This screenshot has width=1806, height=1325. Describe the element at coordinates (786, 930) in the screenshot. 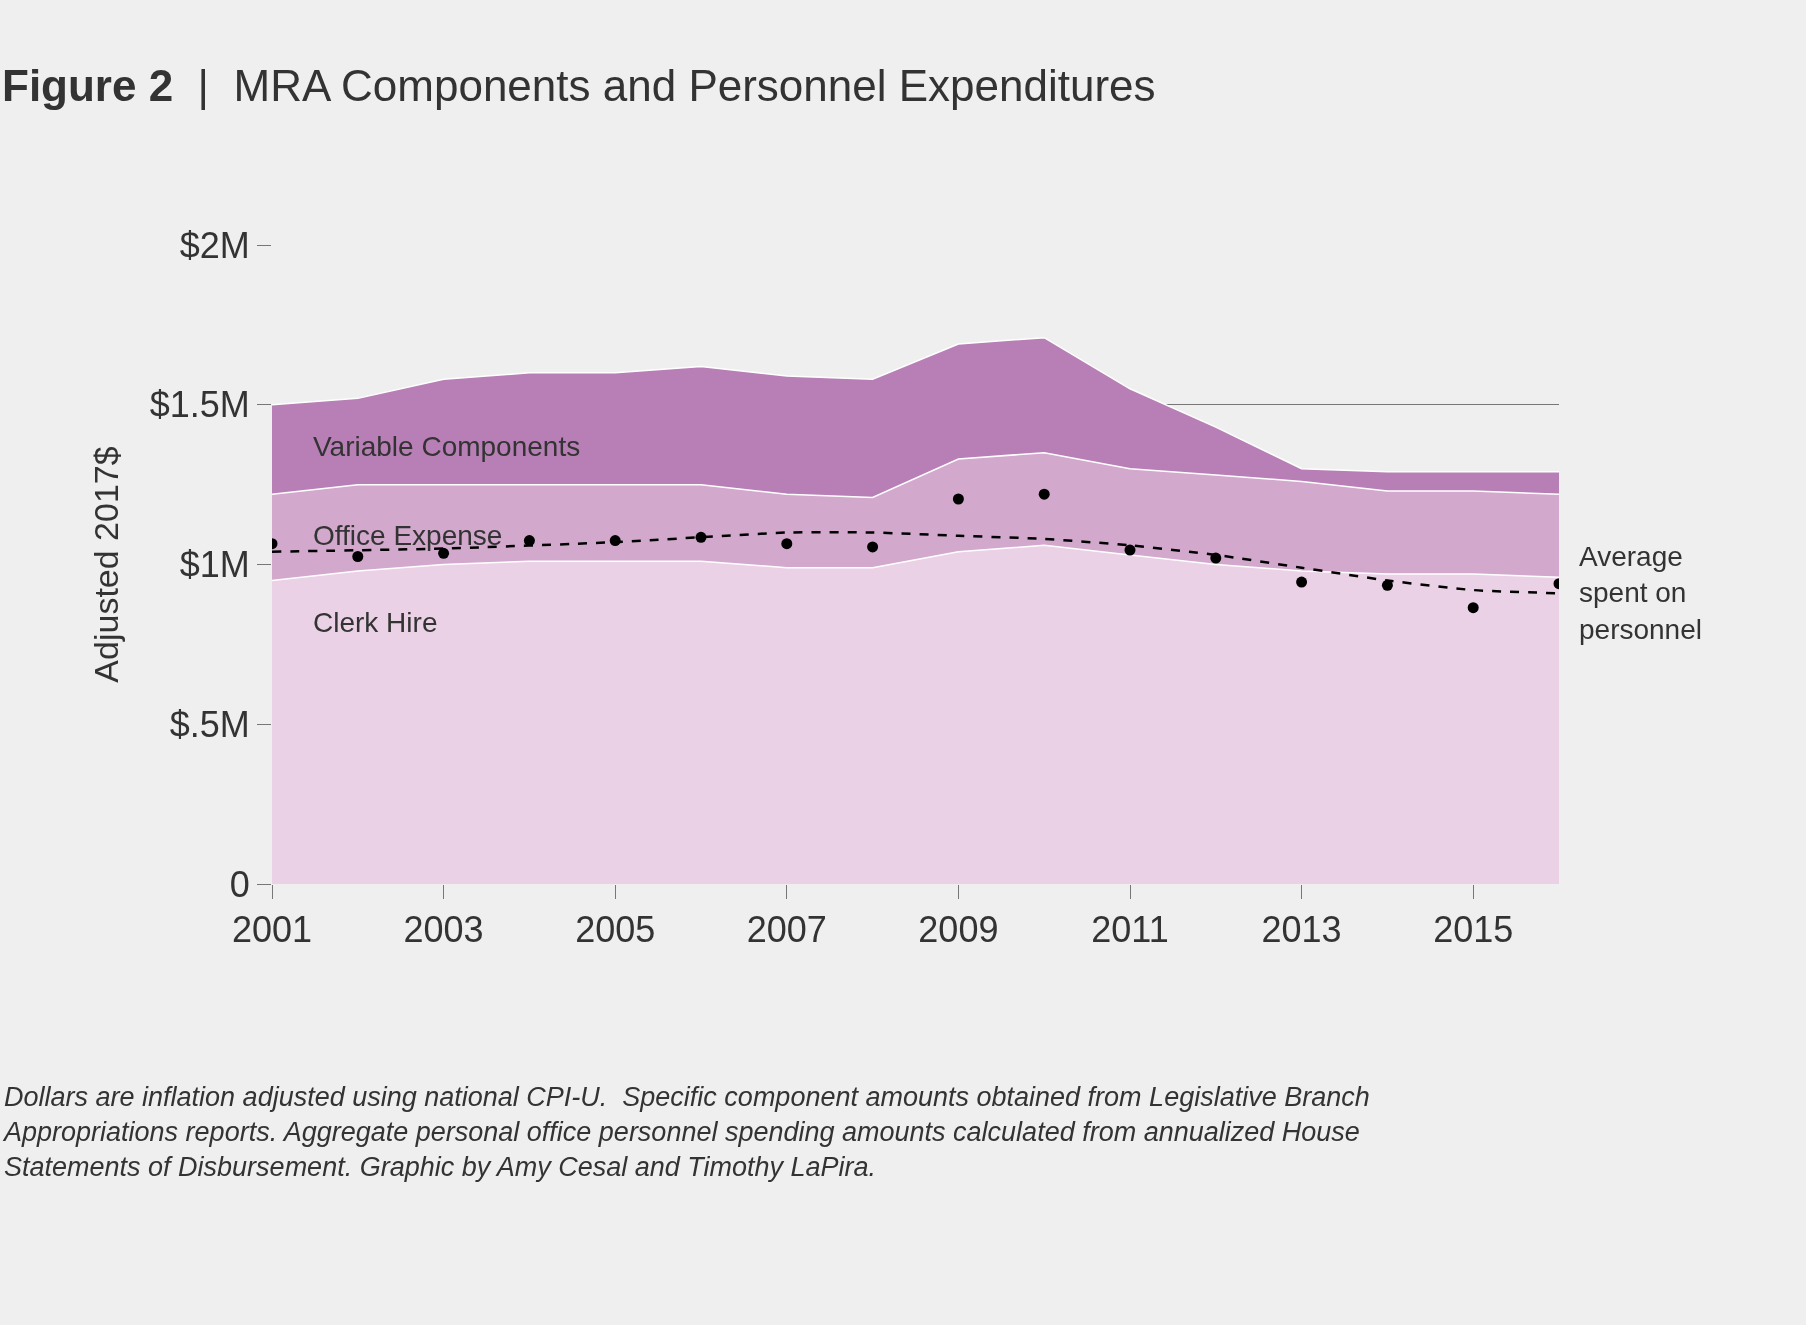

I see `x-tick-label: 2007` at that location.